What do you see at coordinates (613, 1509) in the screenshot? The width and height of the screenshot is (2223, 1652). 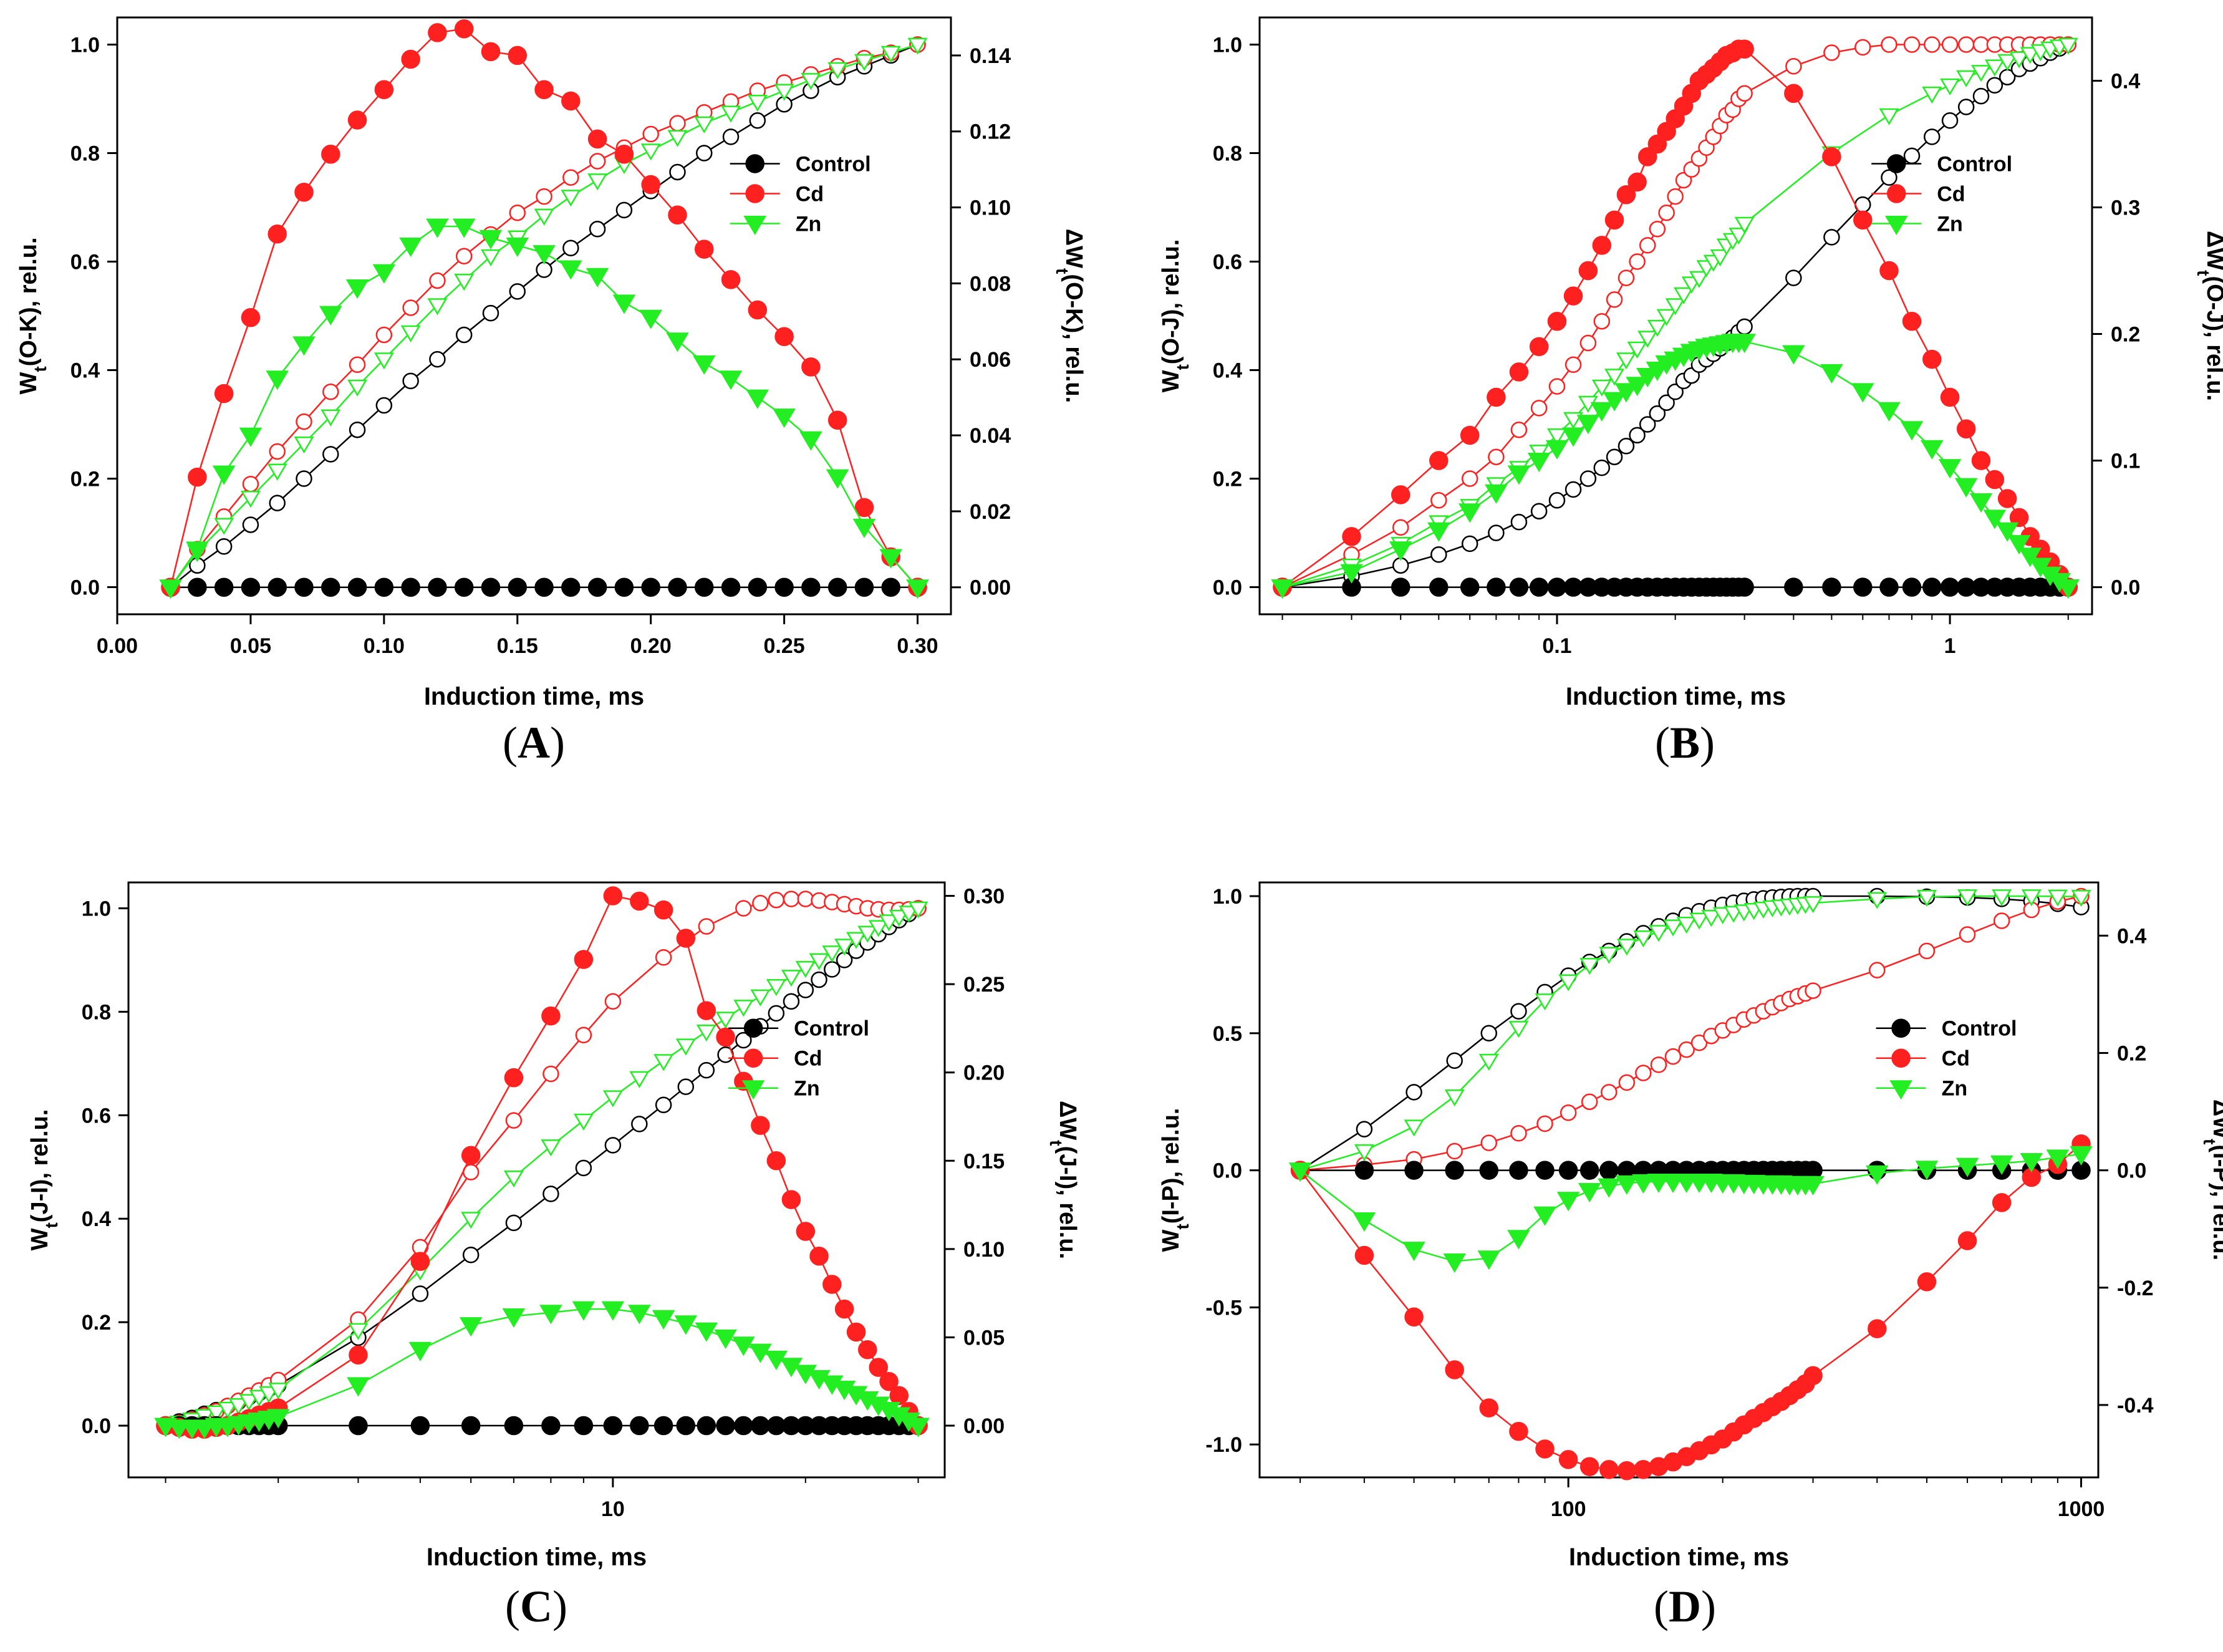 I see `x-tick-label: 10` at bounding box center [613, 1509].